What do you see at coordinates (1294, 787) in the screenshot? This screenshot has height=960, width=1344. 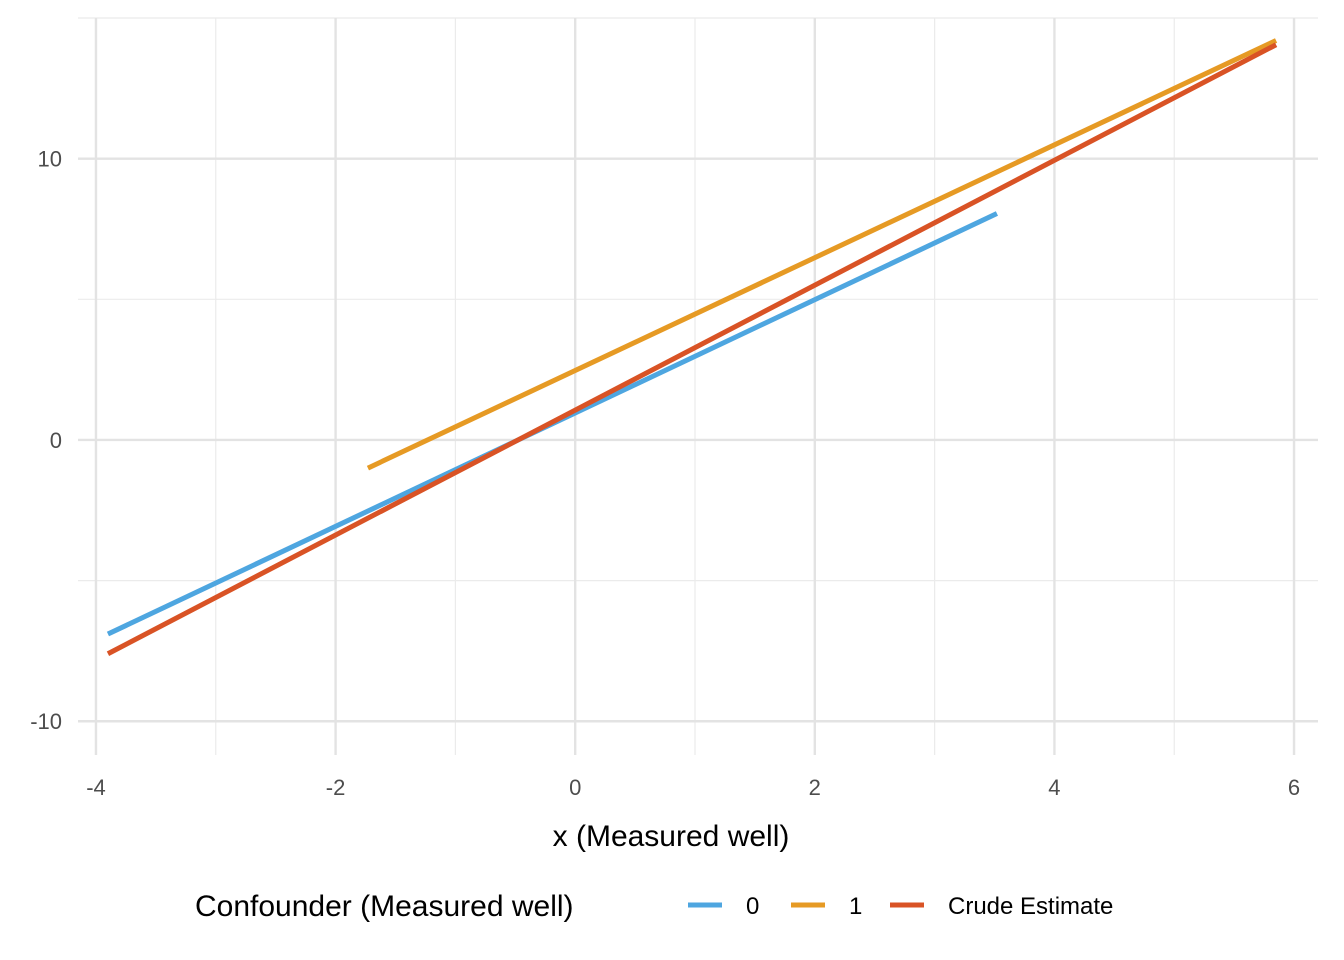 I see `x-tick-label: 6` at bounding box center [1294, 787].